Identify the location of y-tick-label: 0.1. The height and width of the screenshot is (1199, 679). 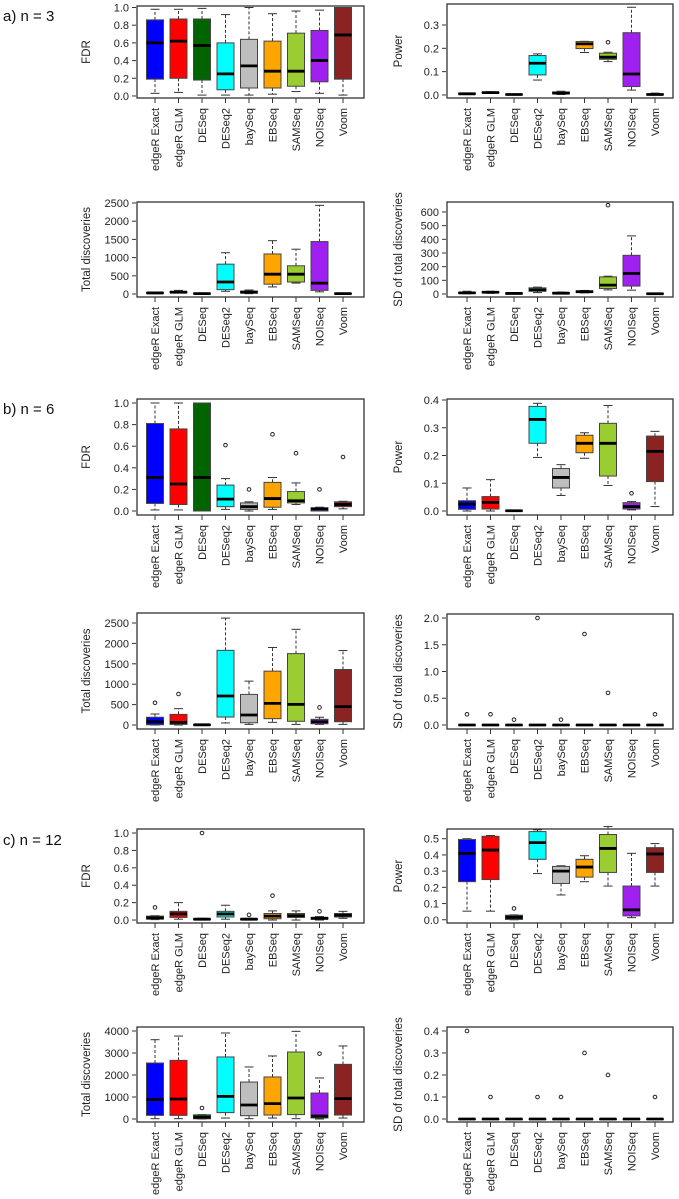
(431, 73).